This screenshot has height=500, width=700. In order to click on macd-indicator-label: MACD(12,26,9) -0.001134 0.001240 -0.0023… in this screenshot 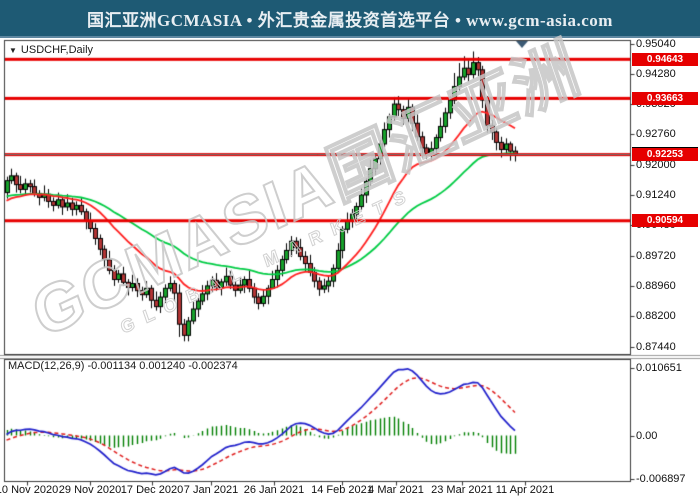, I will do `click(123, 366)`.